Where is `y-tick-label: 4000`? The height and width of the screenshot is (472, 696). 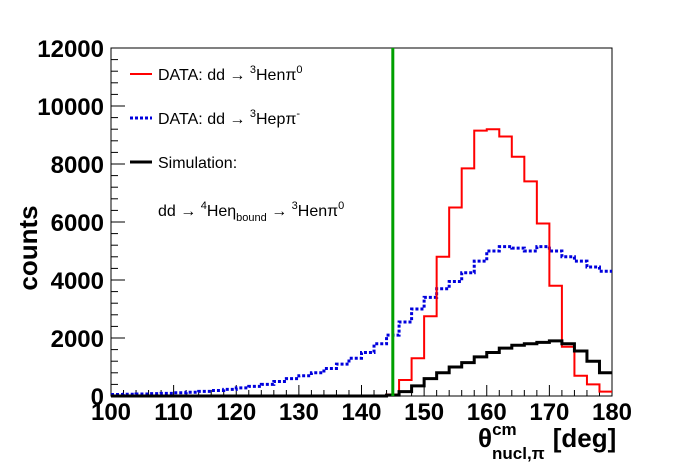 y-tick-label: 4000 is located at coordinates (77, 281).